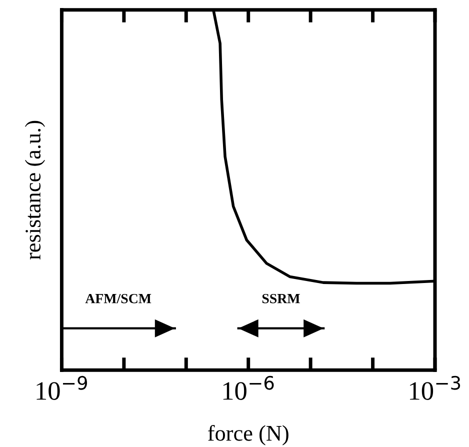  I want to click on x-tick-label: 10$^{−6}$, so click(248, 388).